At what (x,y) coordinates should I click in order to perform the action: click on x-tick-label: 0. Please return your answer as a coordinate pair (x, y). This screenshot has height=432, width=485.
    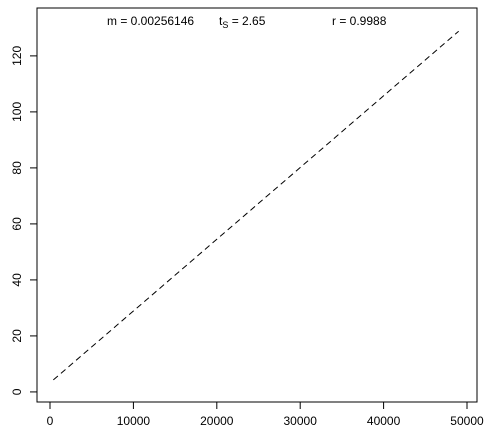
    Looking at the image, I should click on (50, 421).